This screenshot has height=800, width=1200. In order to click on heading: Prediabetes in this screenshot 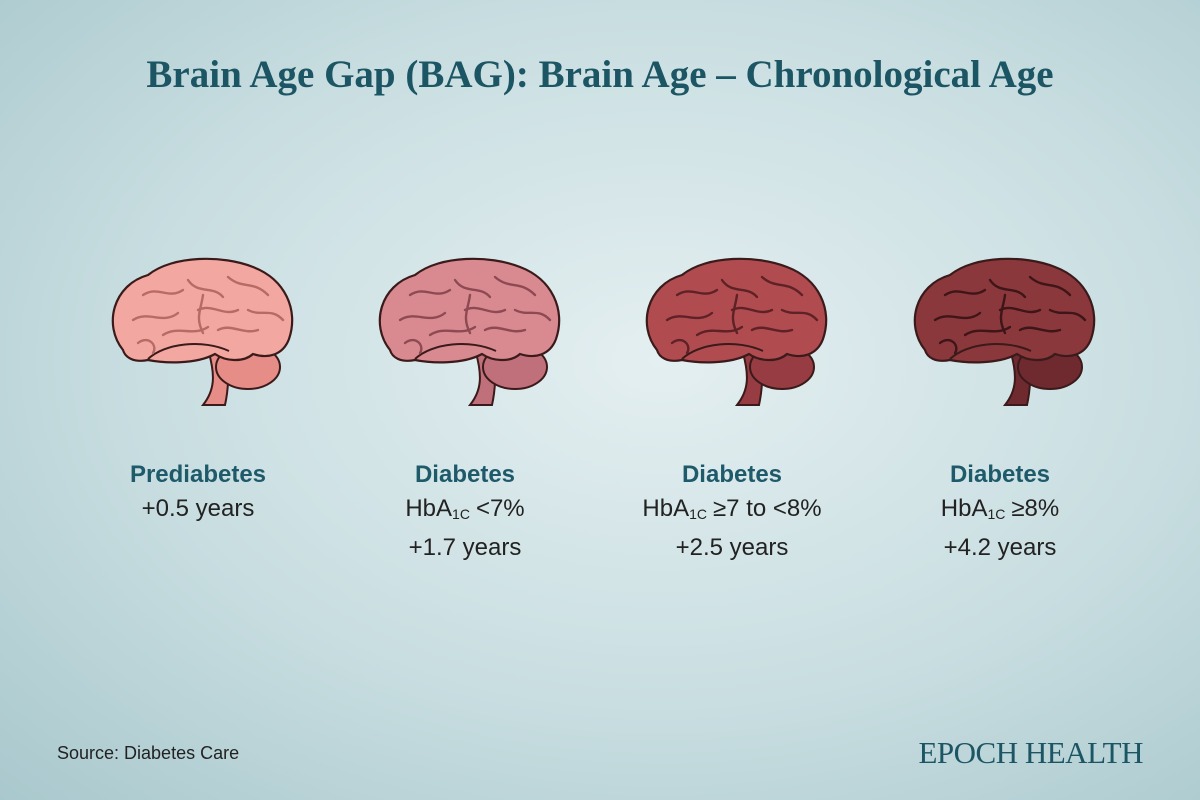, I will do `click(198, 474)`.